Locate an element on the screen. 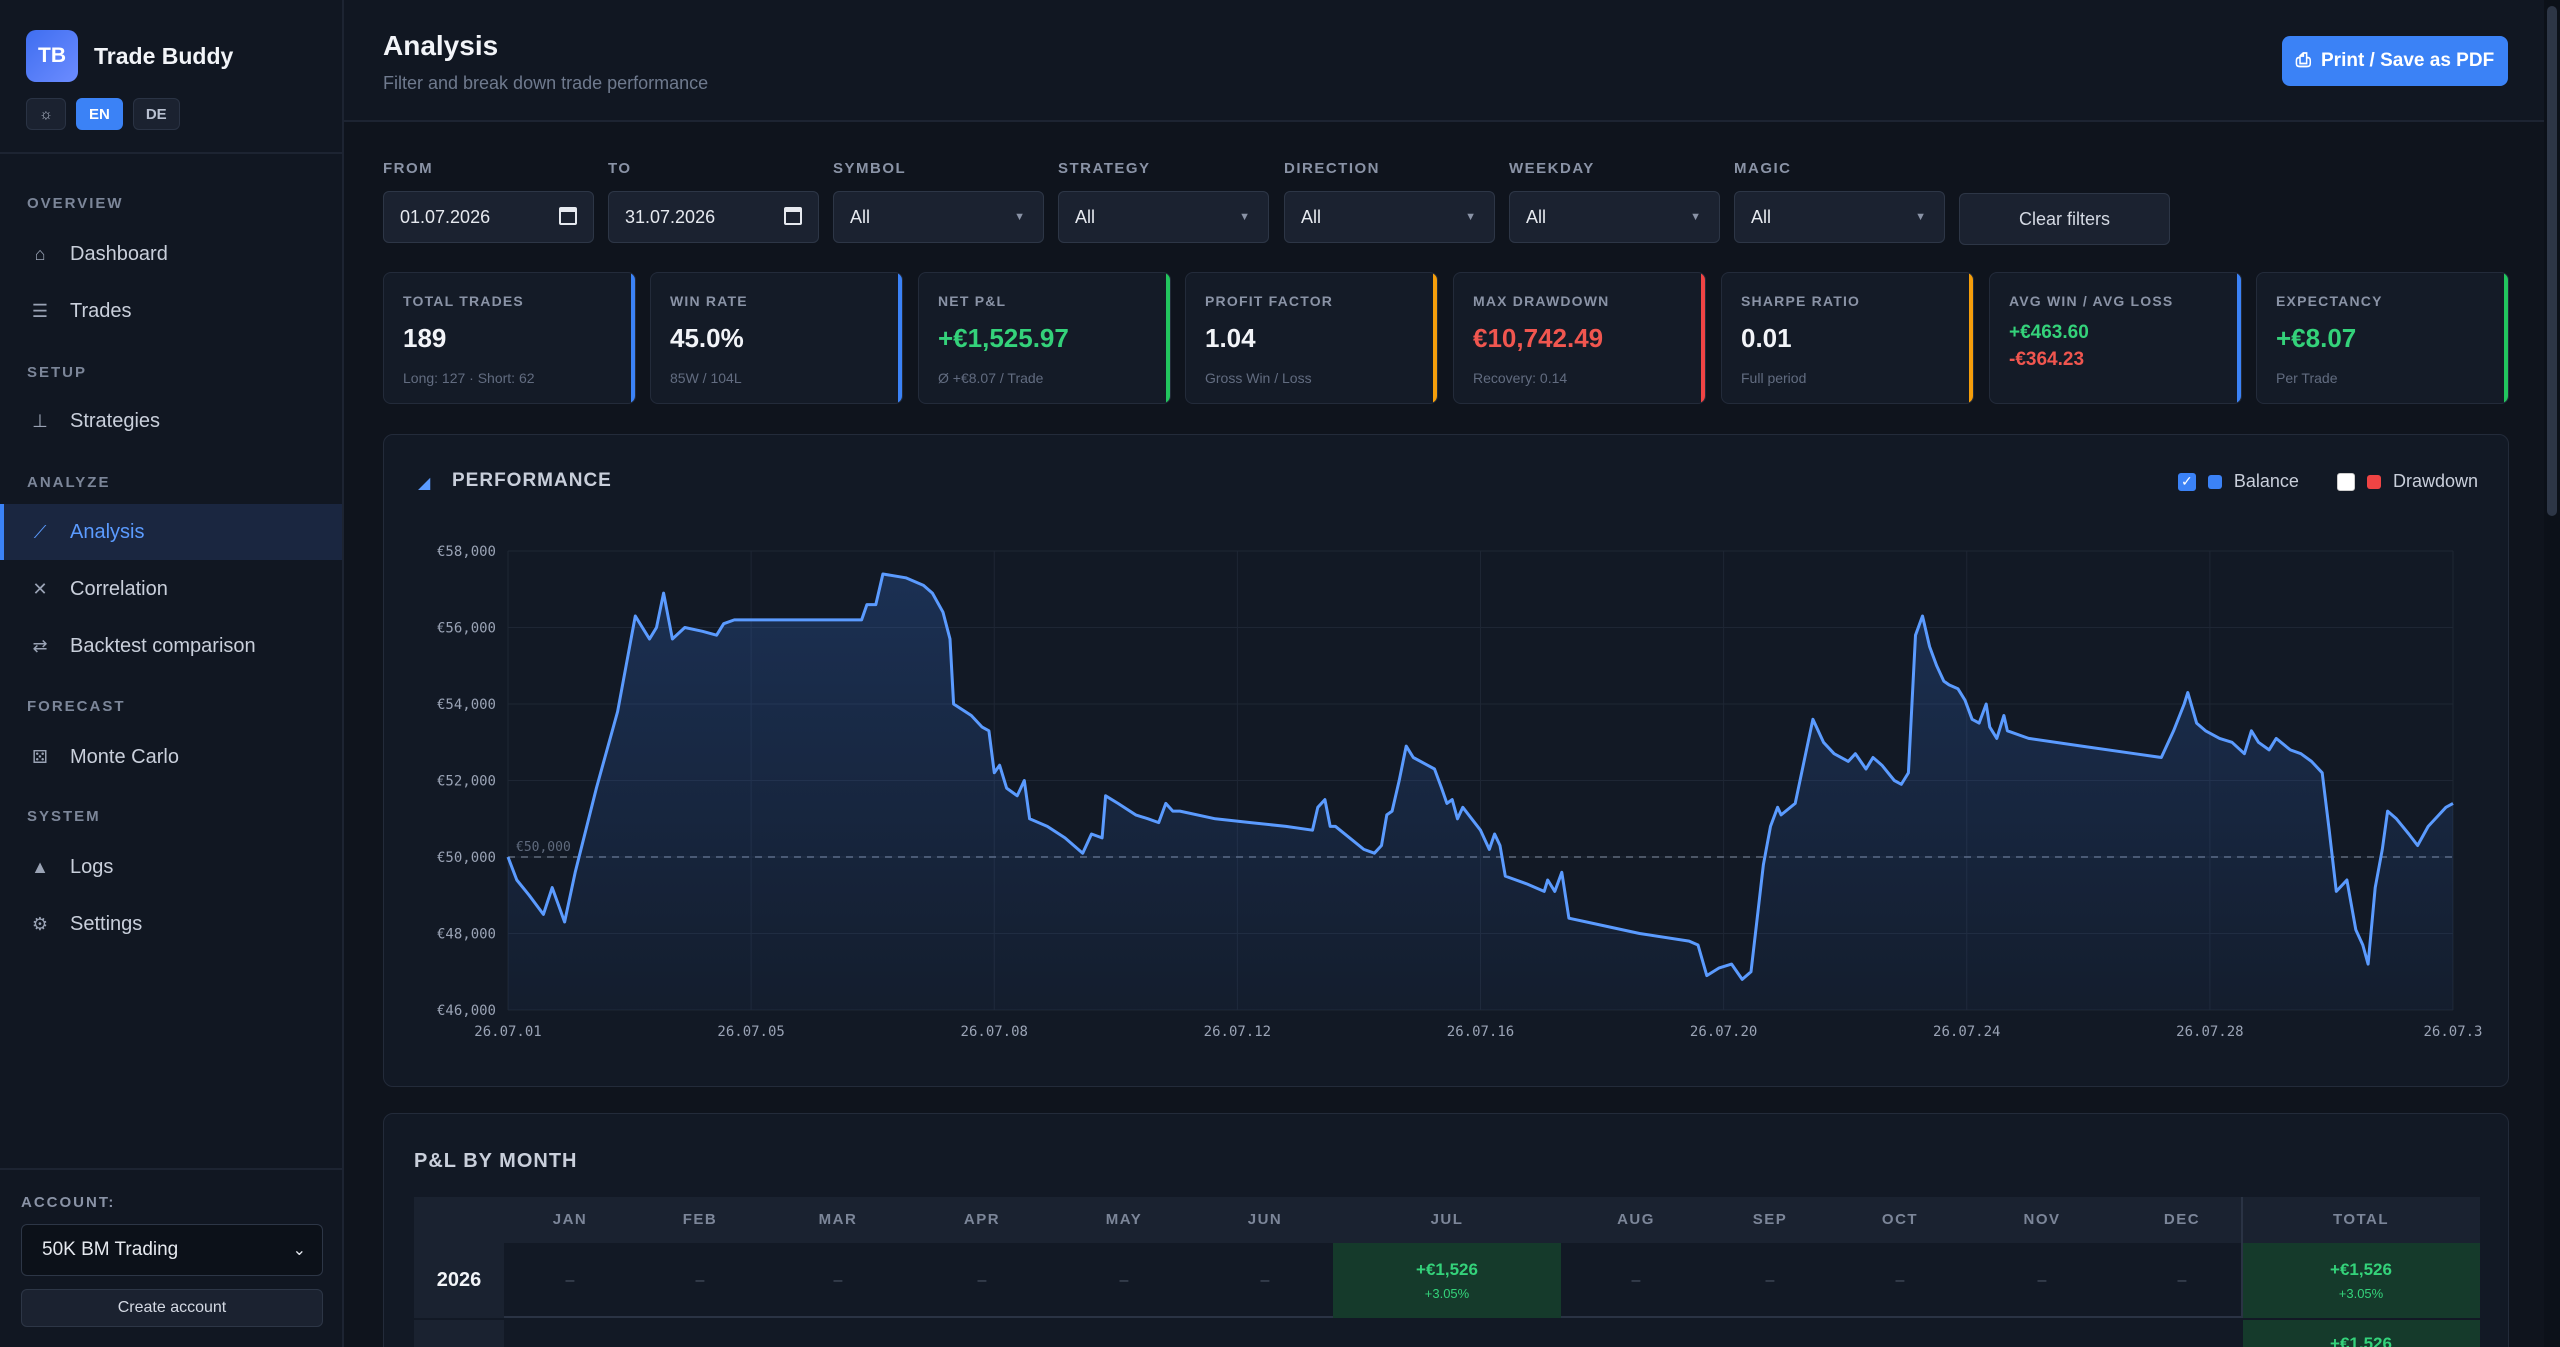 This screenshot has height=1347, width=2560. brand: TB Trade Buddy is located at coordinates (129, 56).